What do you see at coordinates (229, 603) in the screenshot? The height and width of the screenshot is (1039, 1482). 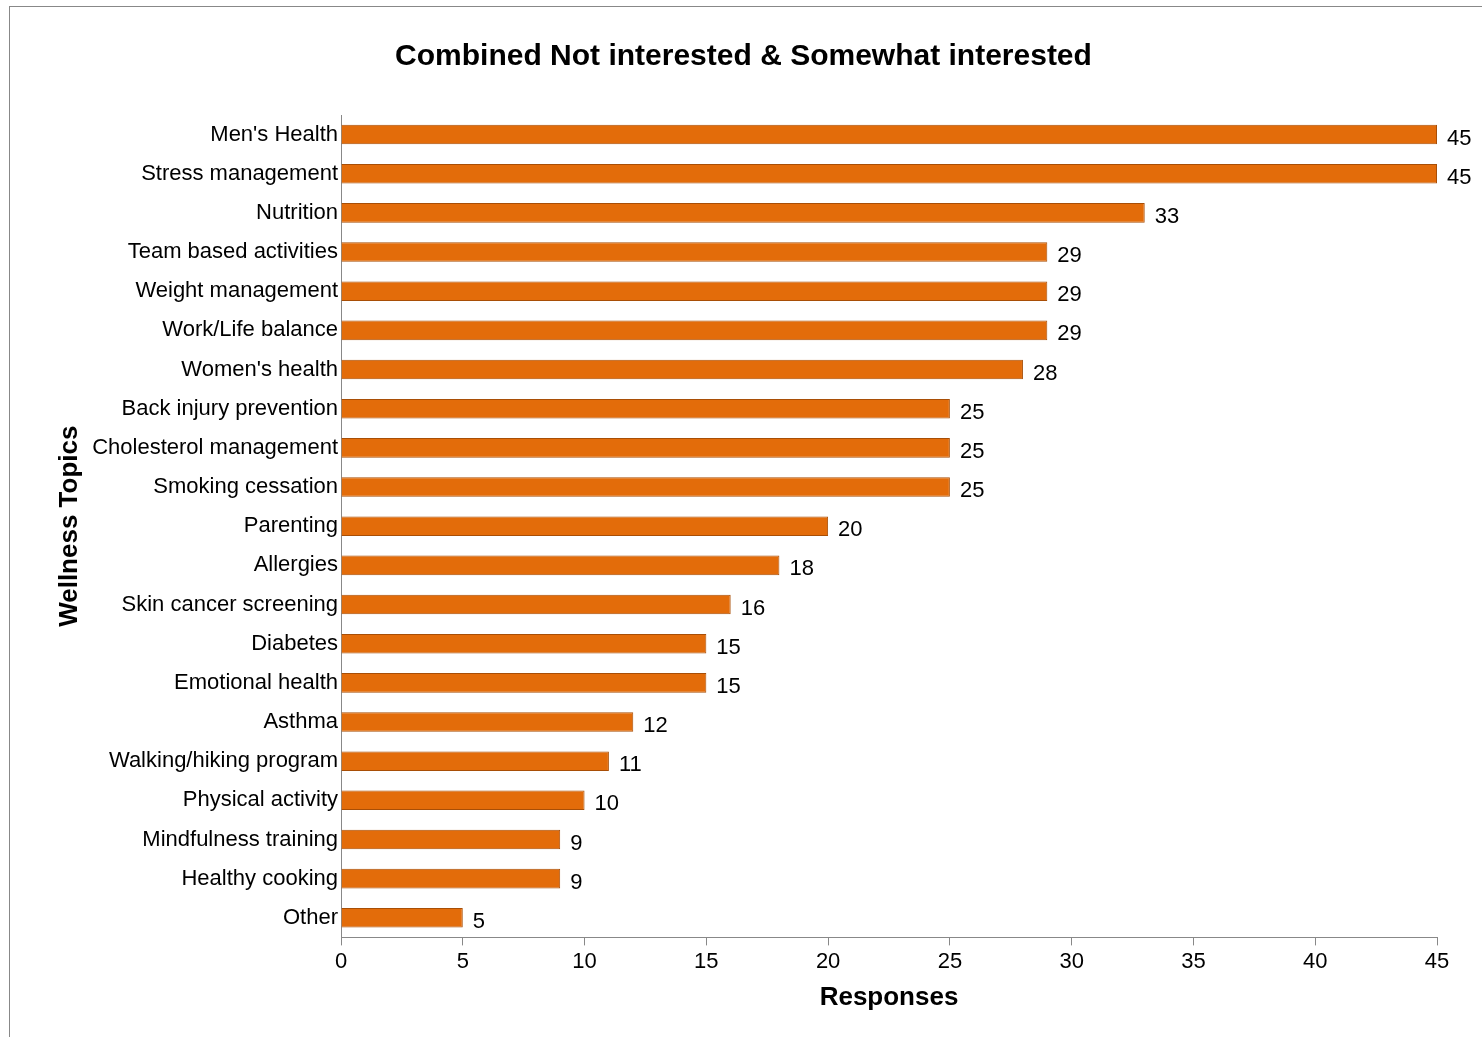 I see `y-tick-label: Skin cancer screening` at bounding box center [229, 603].